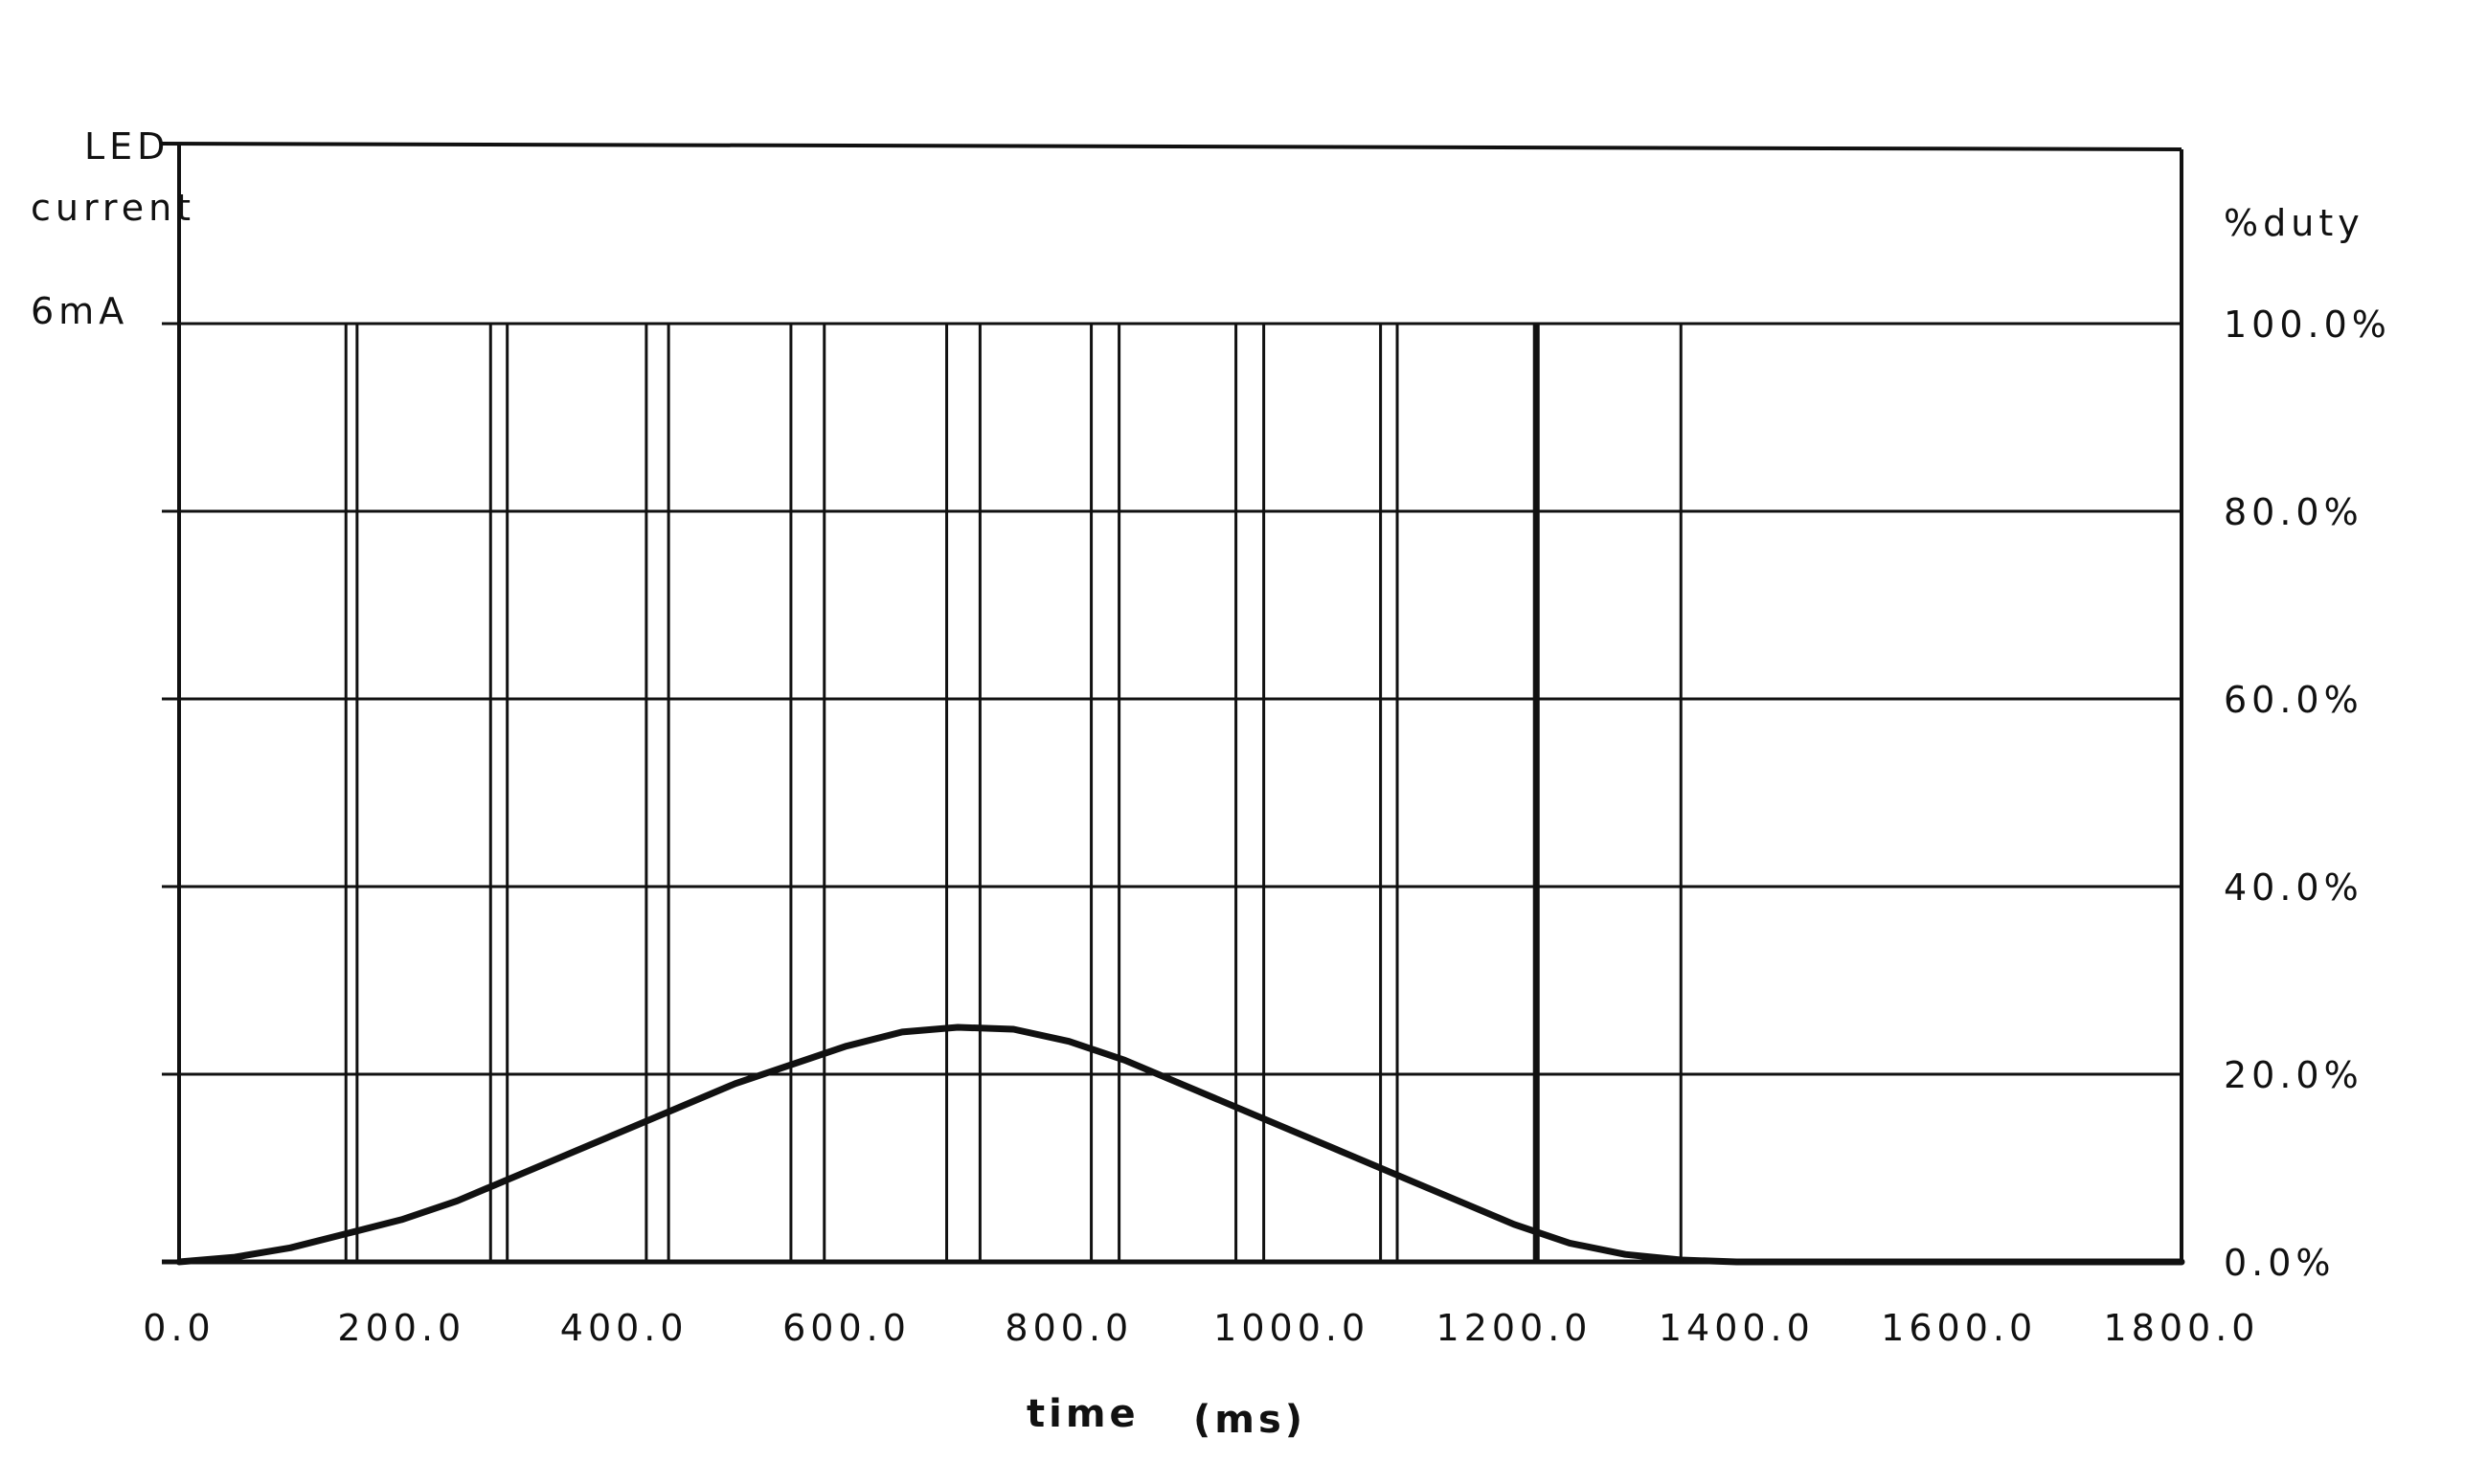 The height and width of the screenshot is (1484, 2487). I want to click on x-tick-label: 600.0, so click(846, 1328).